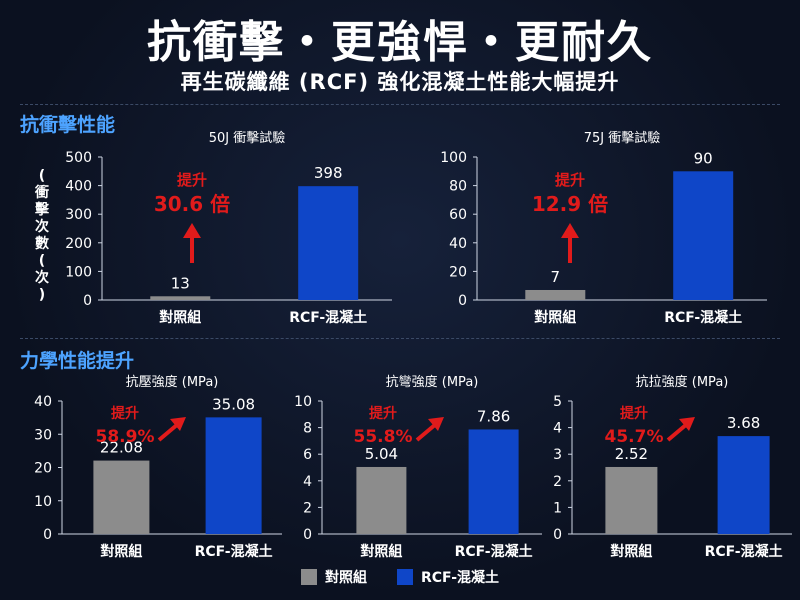 The image size is (800, 600). Describe the element at coordinates (192, 204) in the screenshot. I see `chart1-annotation-value: 30.6 倍` at that location.